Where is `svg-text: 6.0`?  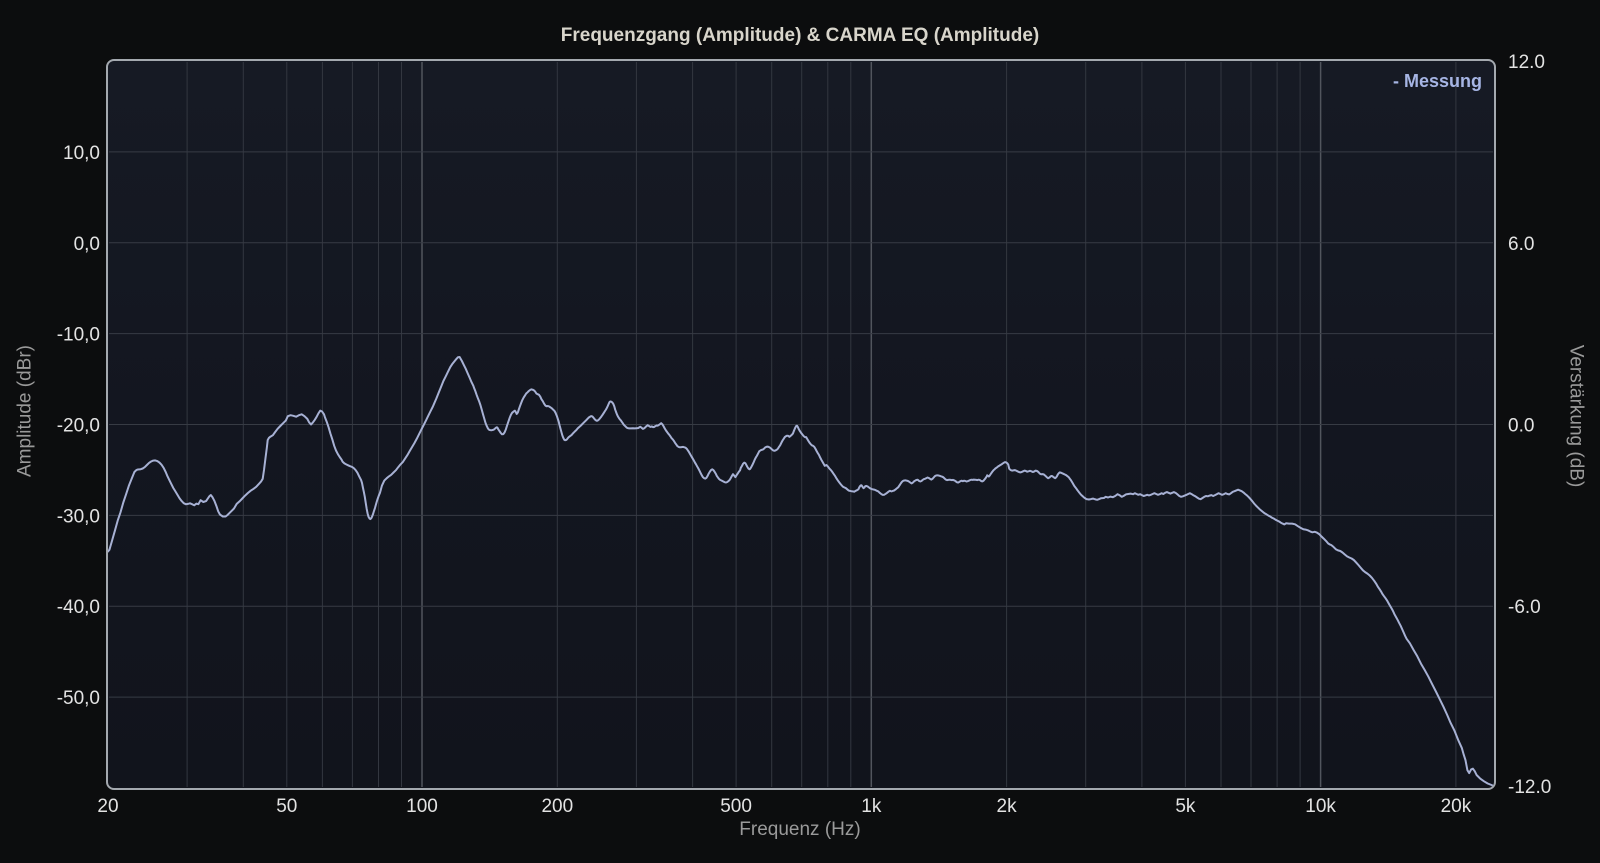
svg-text: 6.0 is located at coordinates (1521, 244).